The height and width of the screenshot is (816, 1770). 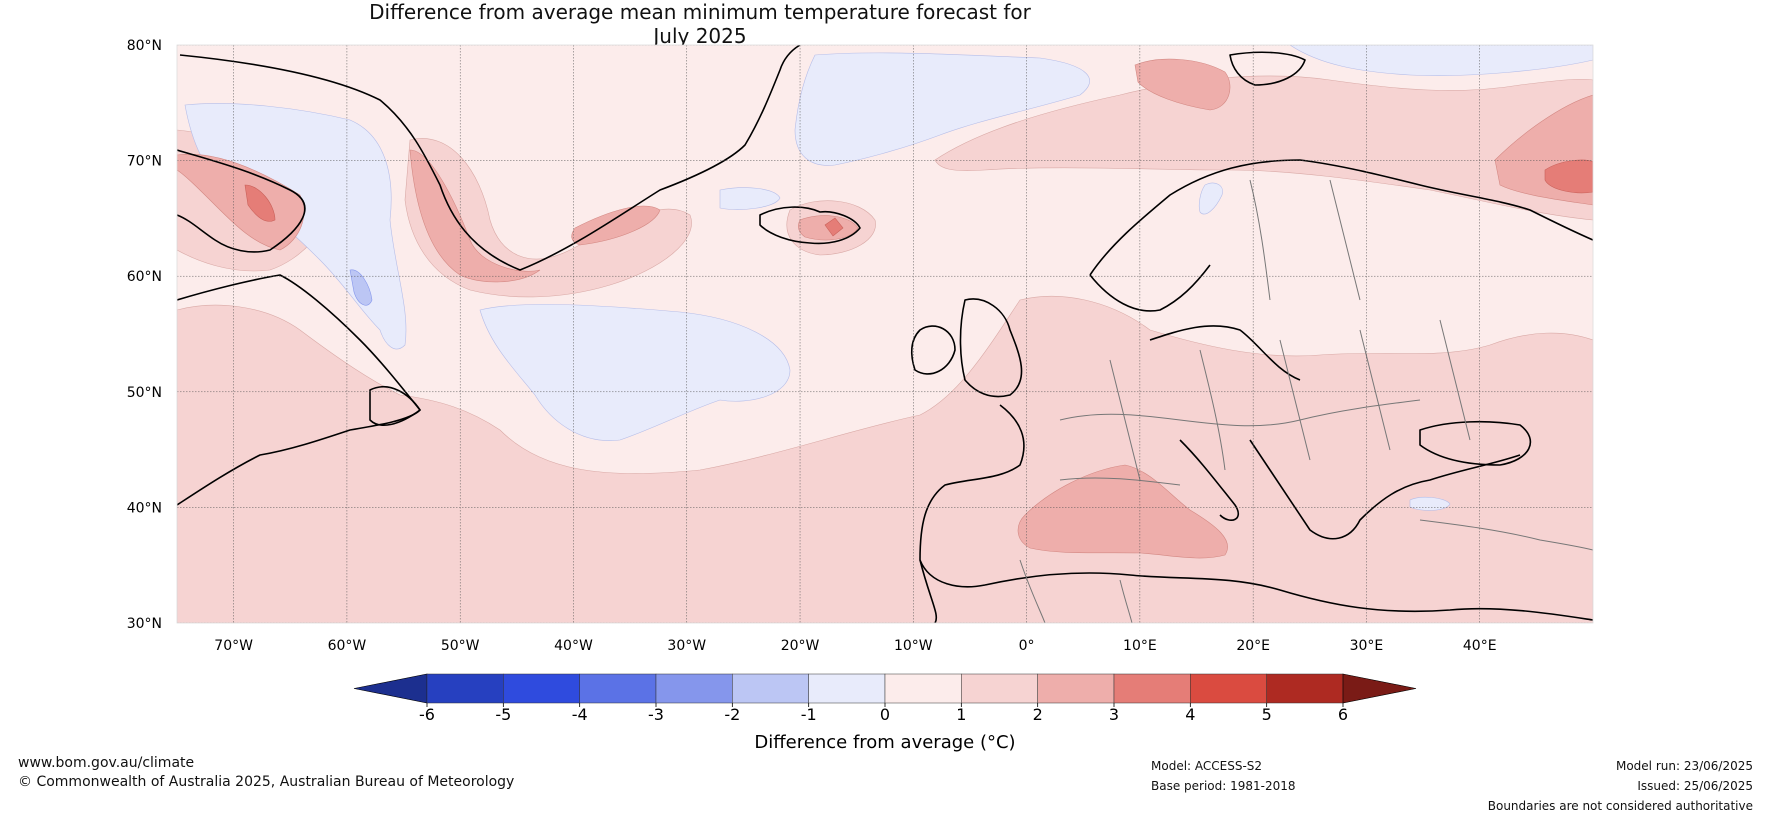 What do you see at coordinates (144, 277) in the screenshot?
I see `lat-tick-label: 60°N` at bounding box center [144, 277].